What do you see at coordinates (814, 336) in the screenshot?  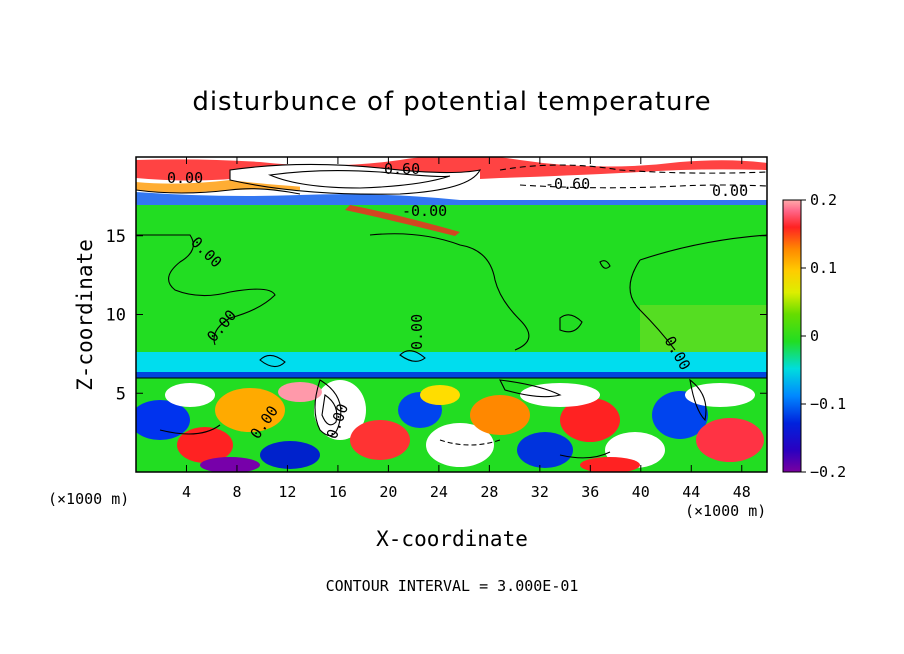 I see `colorbar-tick-label: 0` at bounding box center [814, 336].